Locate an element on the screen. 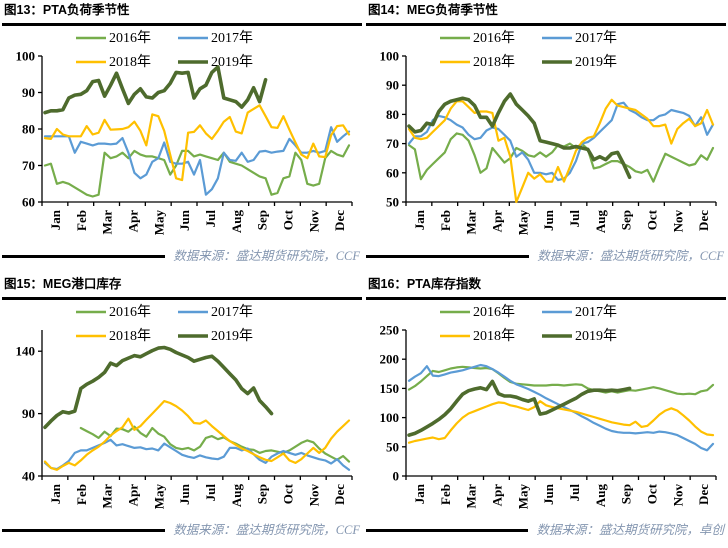 This screenshot has width=728, height=548. svg-text: 200 is located at coordinates (390, 359).